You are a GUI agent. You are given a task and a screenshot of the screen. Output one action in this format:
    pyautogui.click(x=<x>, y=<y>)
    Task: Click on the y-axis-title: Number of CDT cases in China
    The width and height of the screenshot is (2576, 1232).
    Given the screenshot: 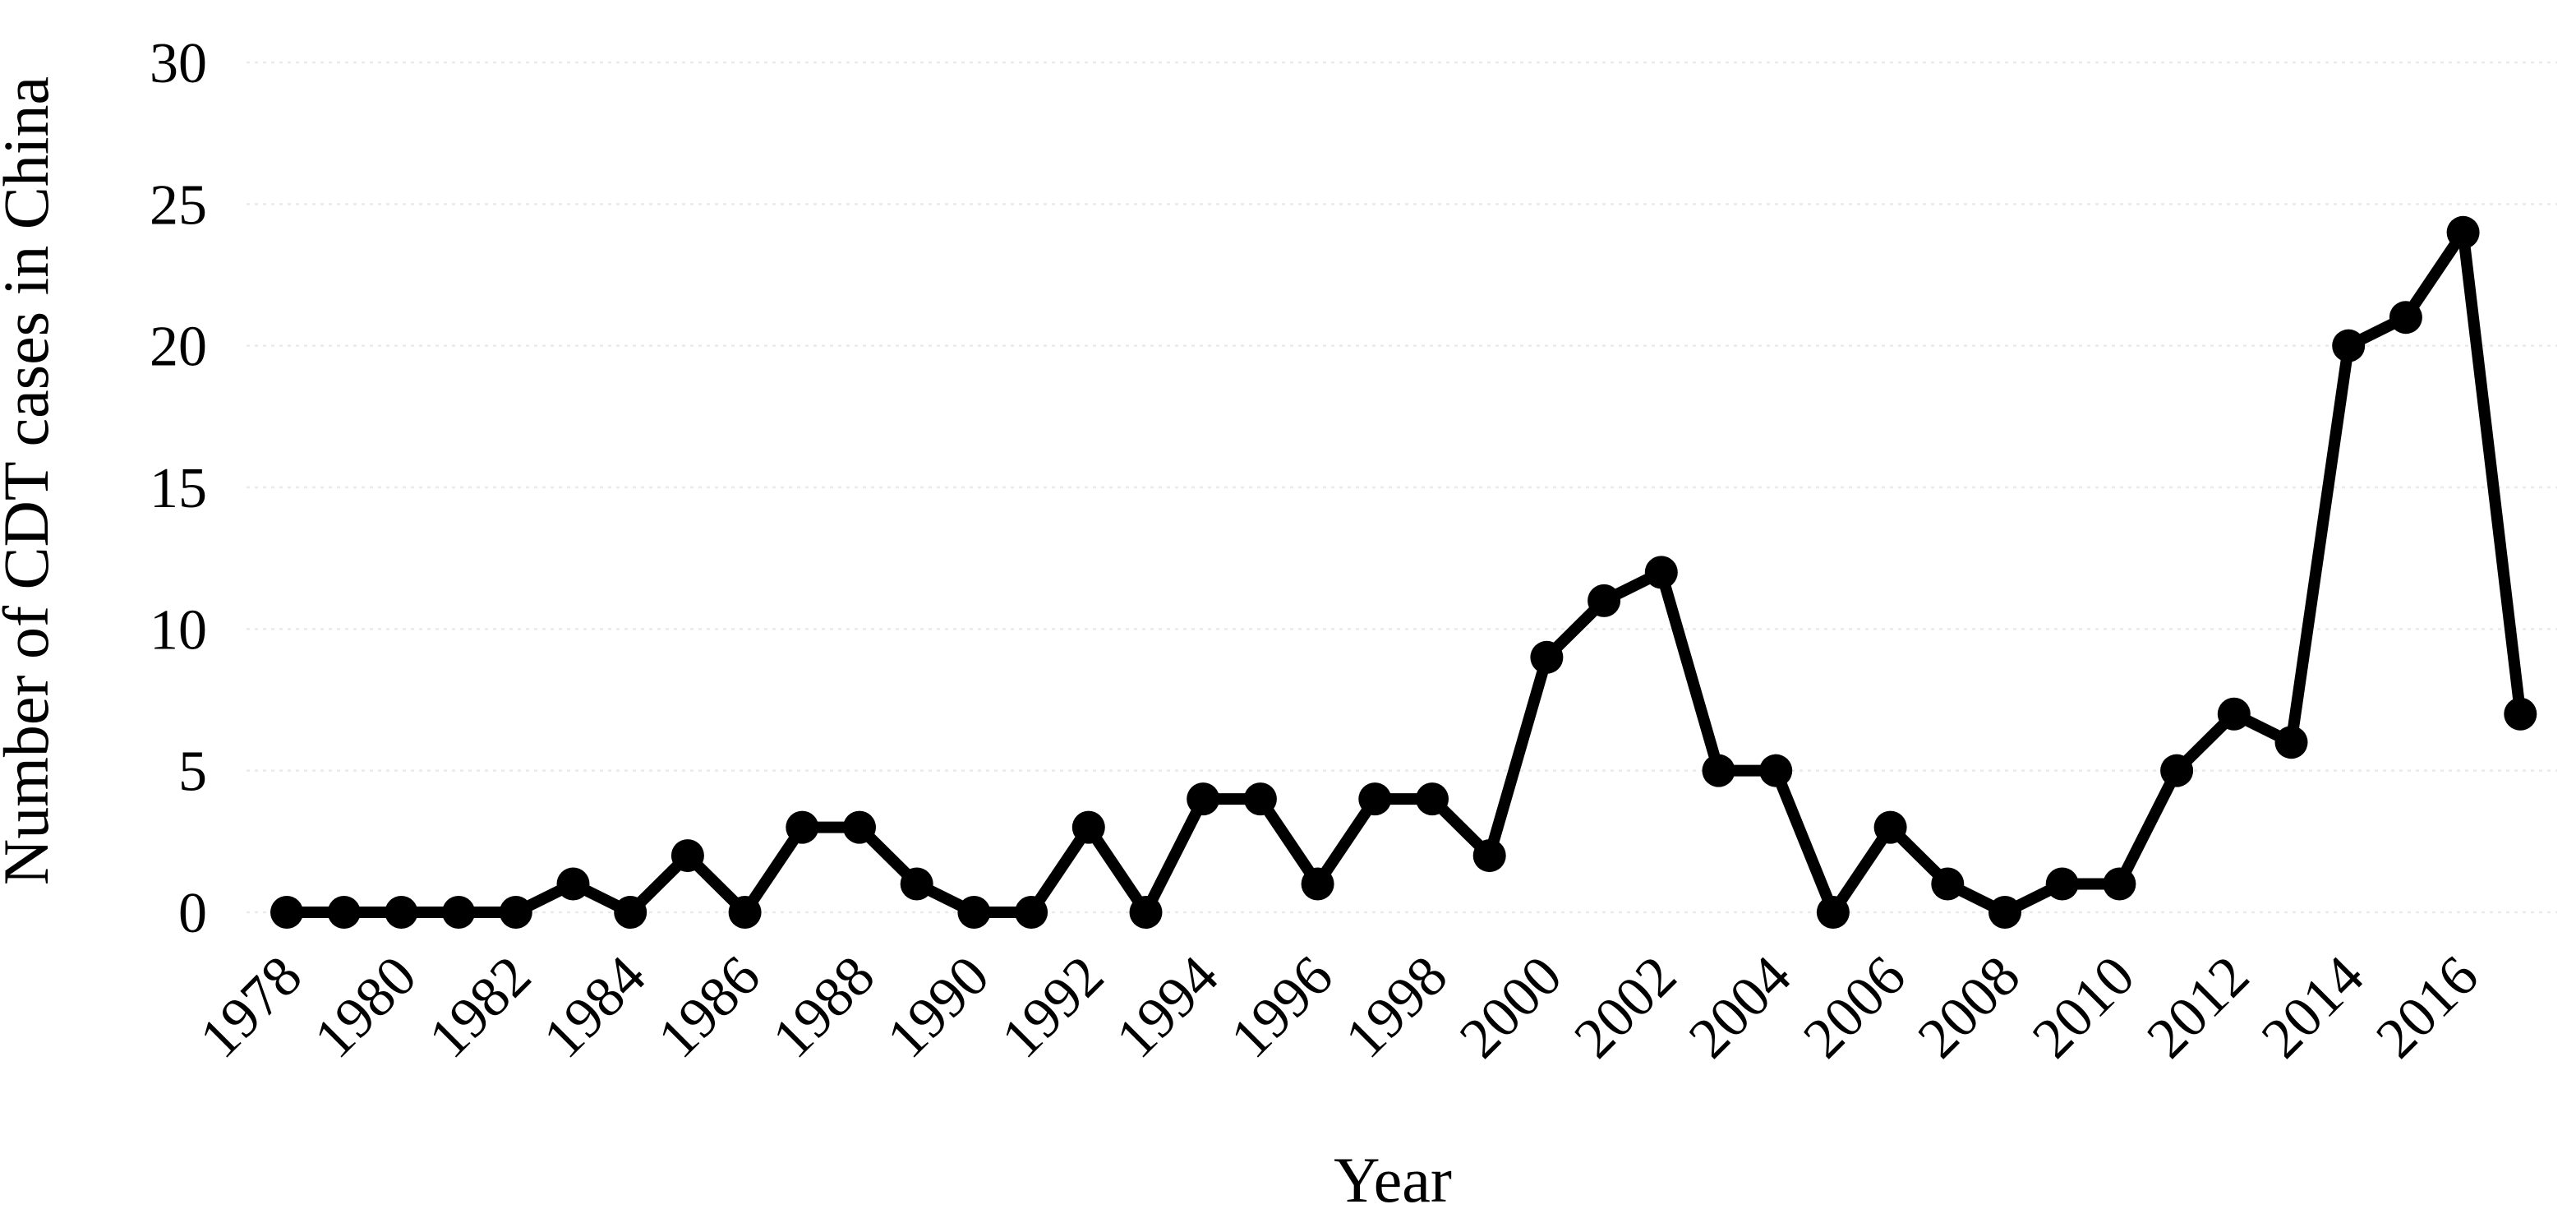 What is the action you would take?
    pyautogui.click(x=31, y=481)
    